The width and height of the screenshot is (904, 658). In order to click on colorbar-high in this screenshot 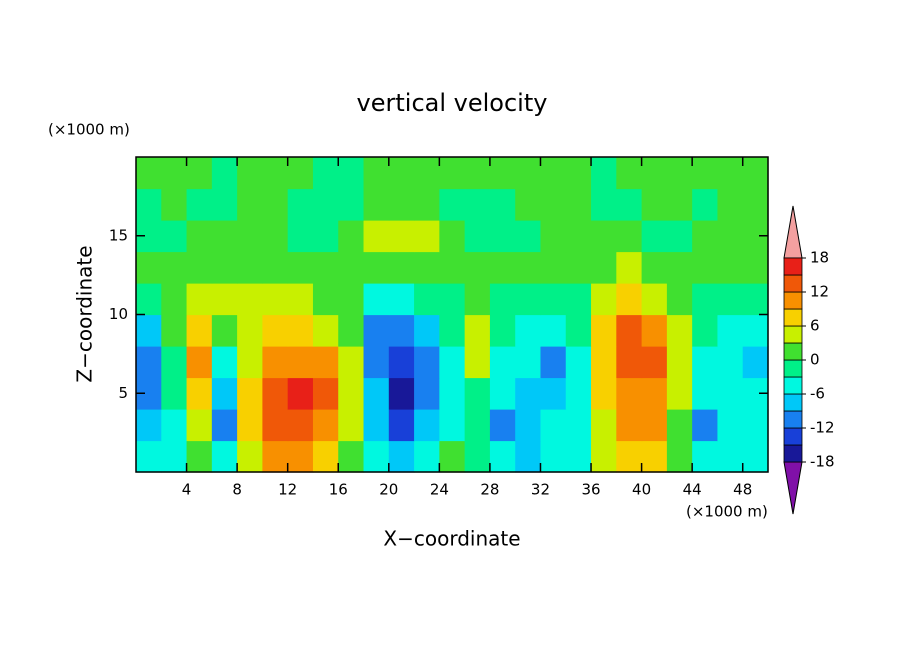, I will do `click(793, 232)`.